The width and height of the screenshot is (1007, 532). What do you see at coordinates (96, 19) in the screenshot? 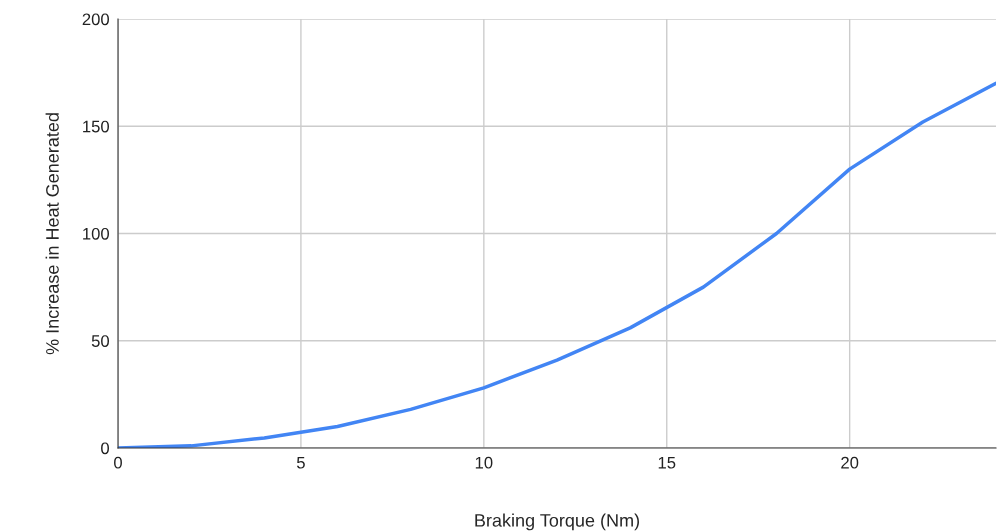
I see `y-tick-label: 200` at bounding box center [96, 19].